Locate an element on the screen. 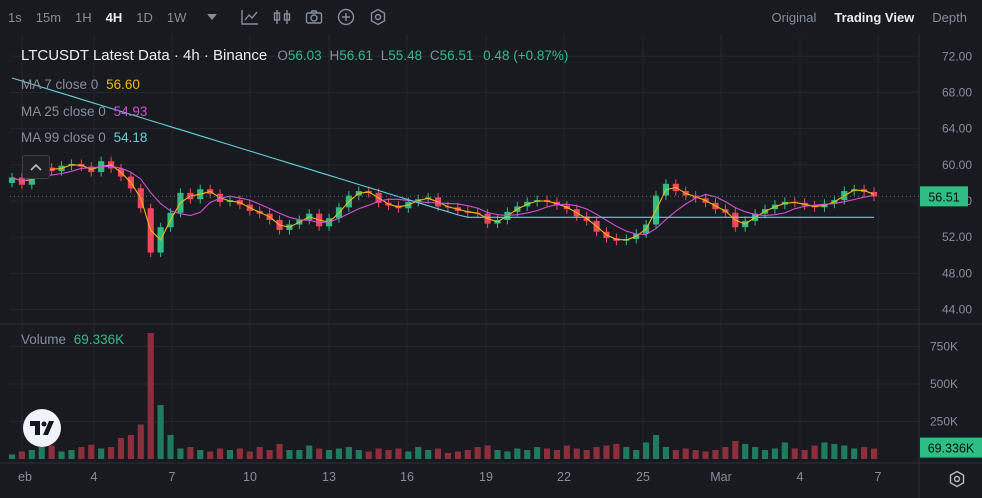  last-price-label: 56.51 is located at coordinates (943, 197).